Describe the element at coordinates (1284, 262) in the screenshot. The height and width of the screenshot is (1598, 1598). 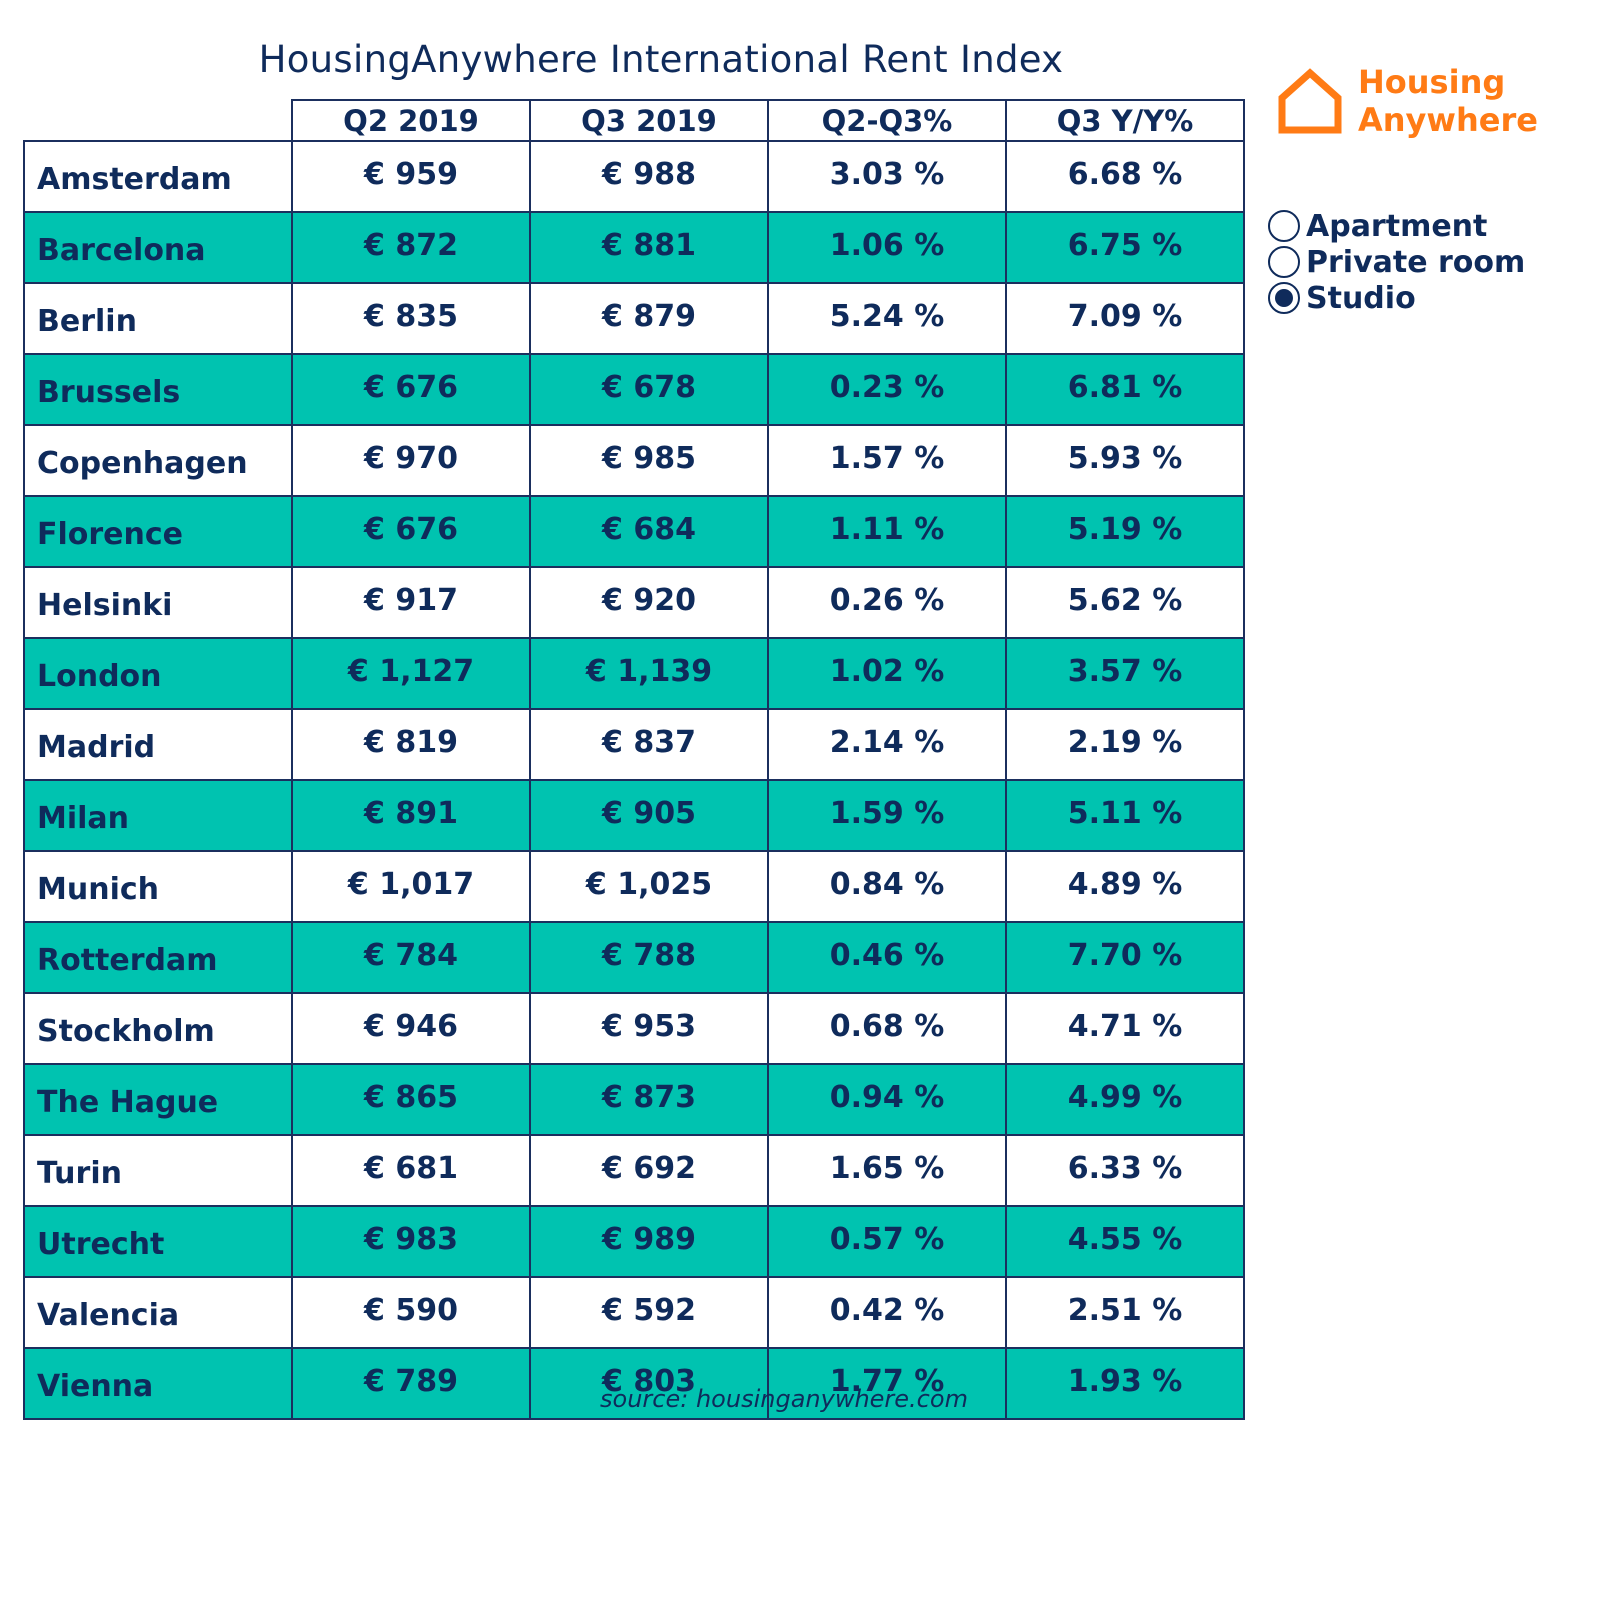
I see `radio-private-room` at that location.